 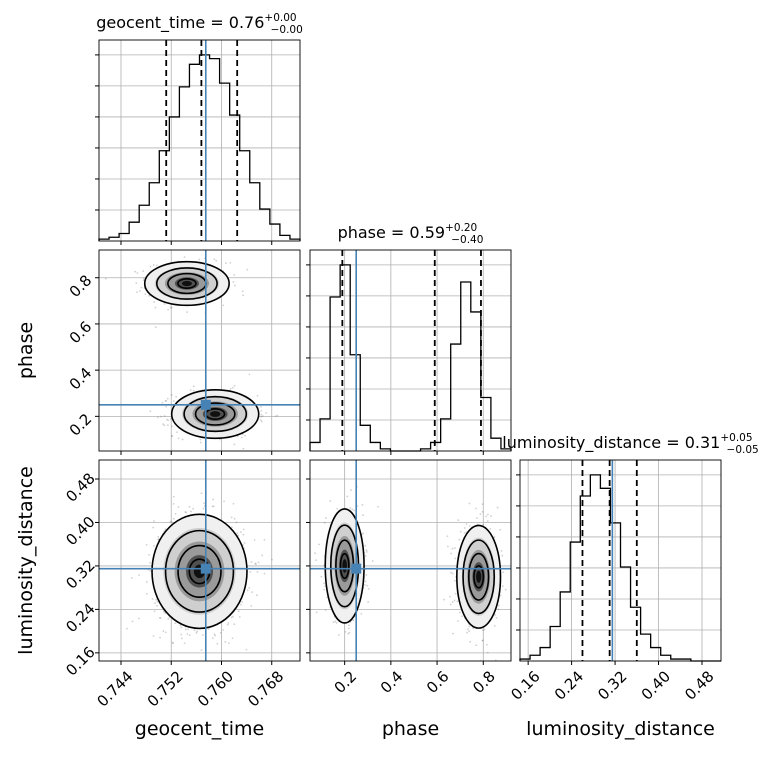 What do you see at coordinates (165, 688) in the screenshot?
I see `x-tick-label: 0.752` at bounding box center [165, 688].